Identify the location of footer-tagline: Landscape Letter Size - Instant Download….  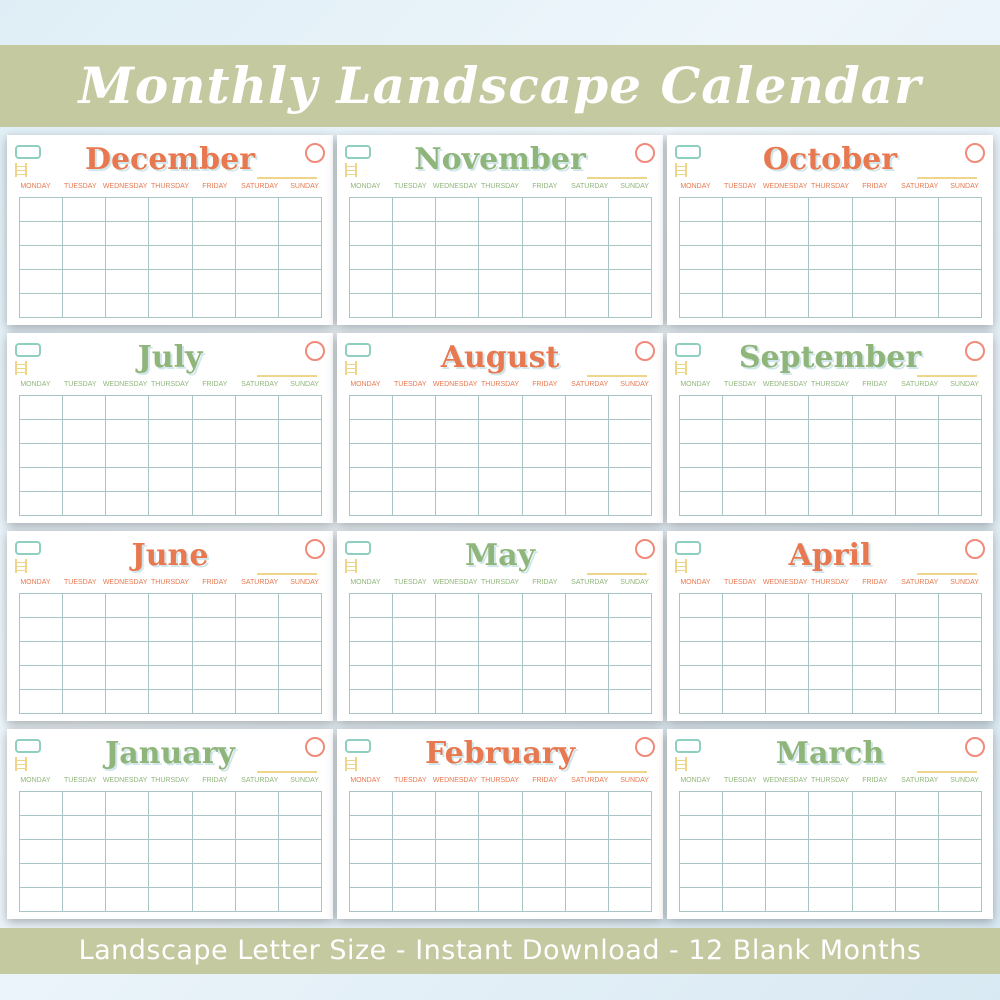
(500, 950).